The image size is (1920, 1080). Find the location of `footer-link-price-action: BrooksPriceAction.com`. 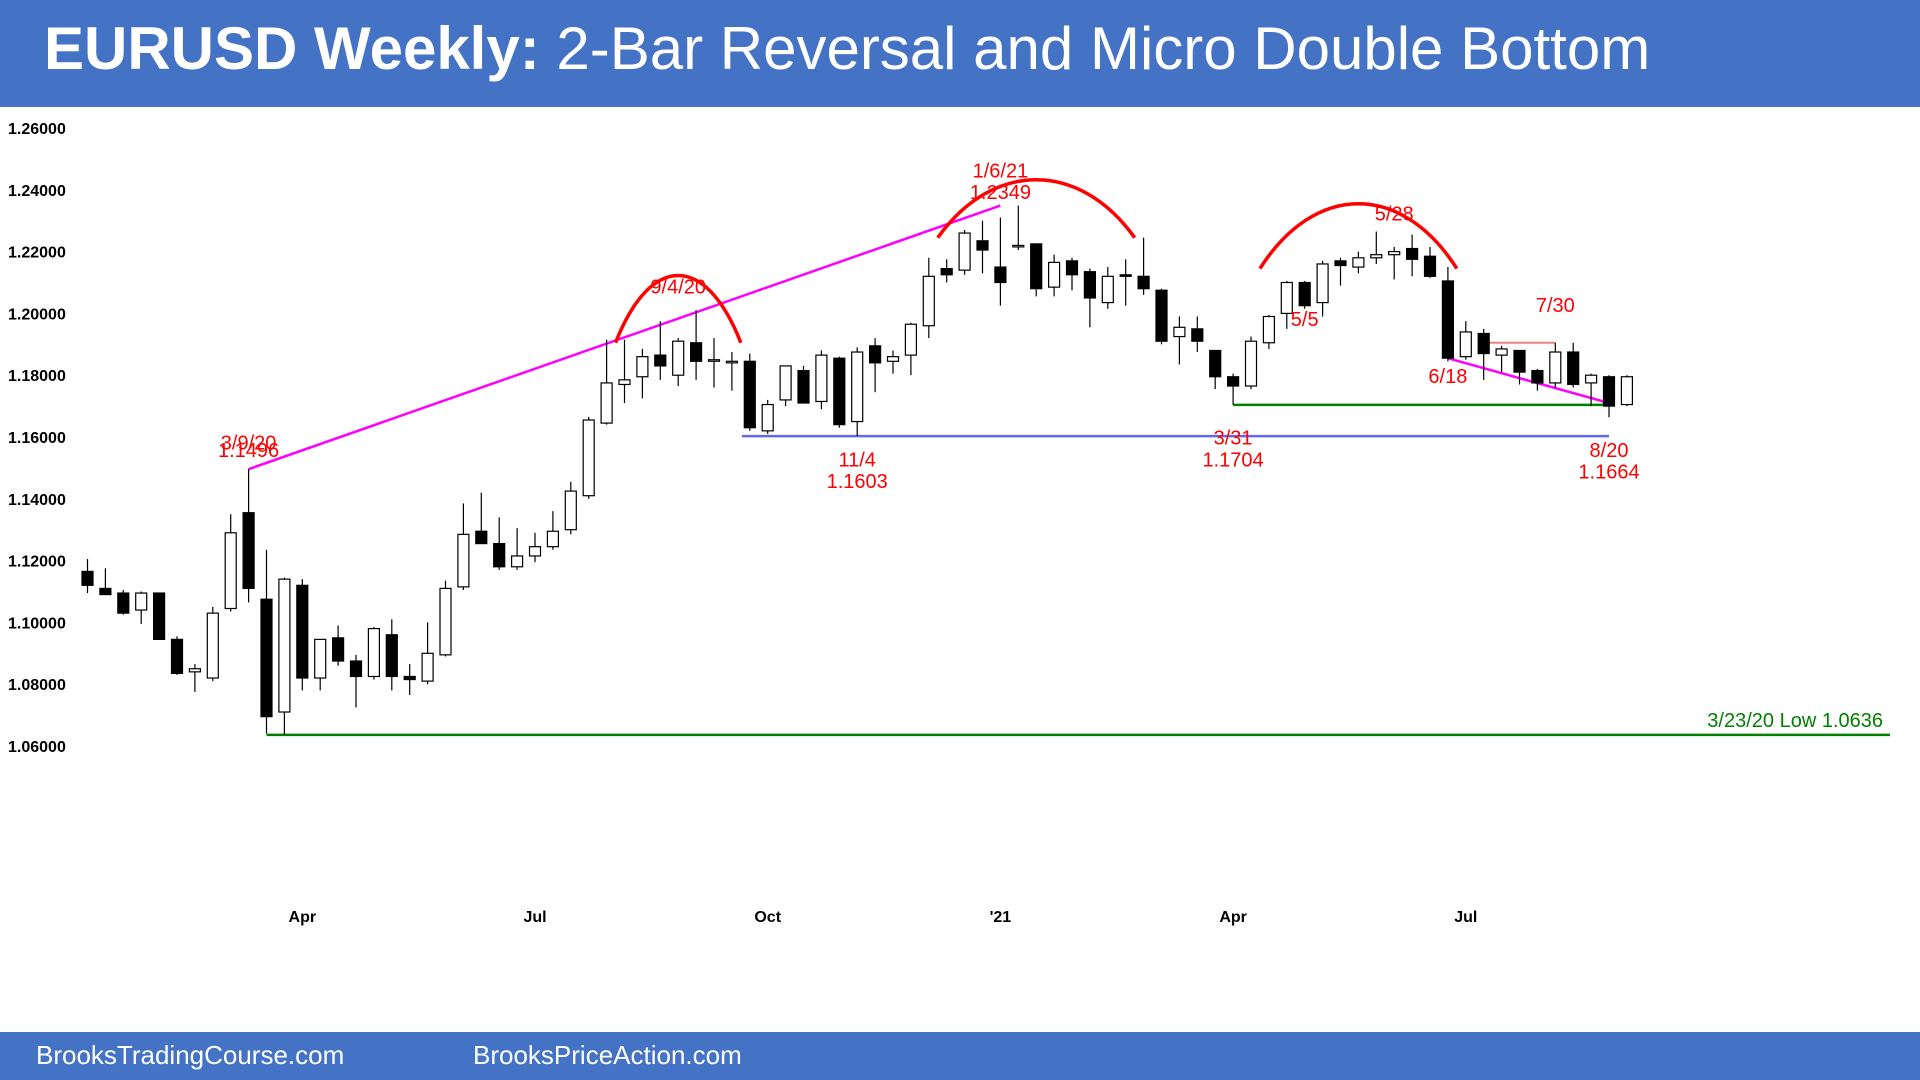

footer-link-price-action: BrooksPriceAction.com is located at coordinates (607, 1055).